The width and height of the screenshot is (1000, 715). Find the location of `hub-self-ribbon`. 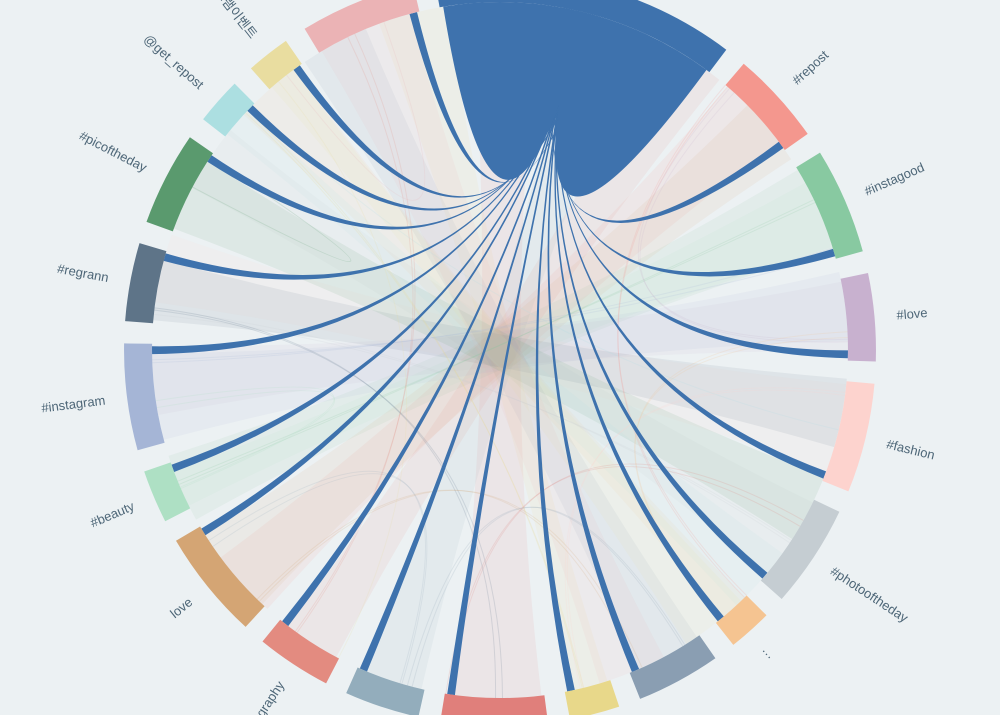

hub-self-ribbon is located at coordinates (575, 99).